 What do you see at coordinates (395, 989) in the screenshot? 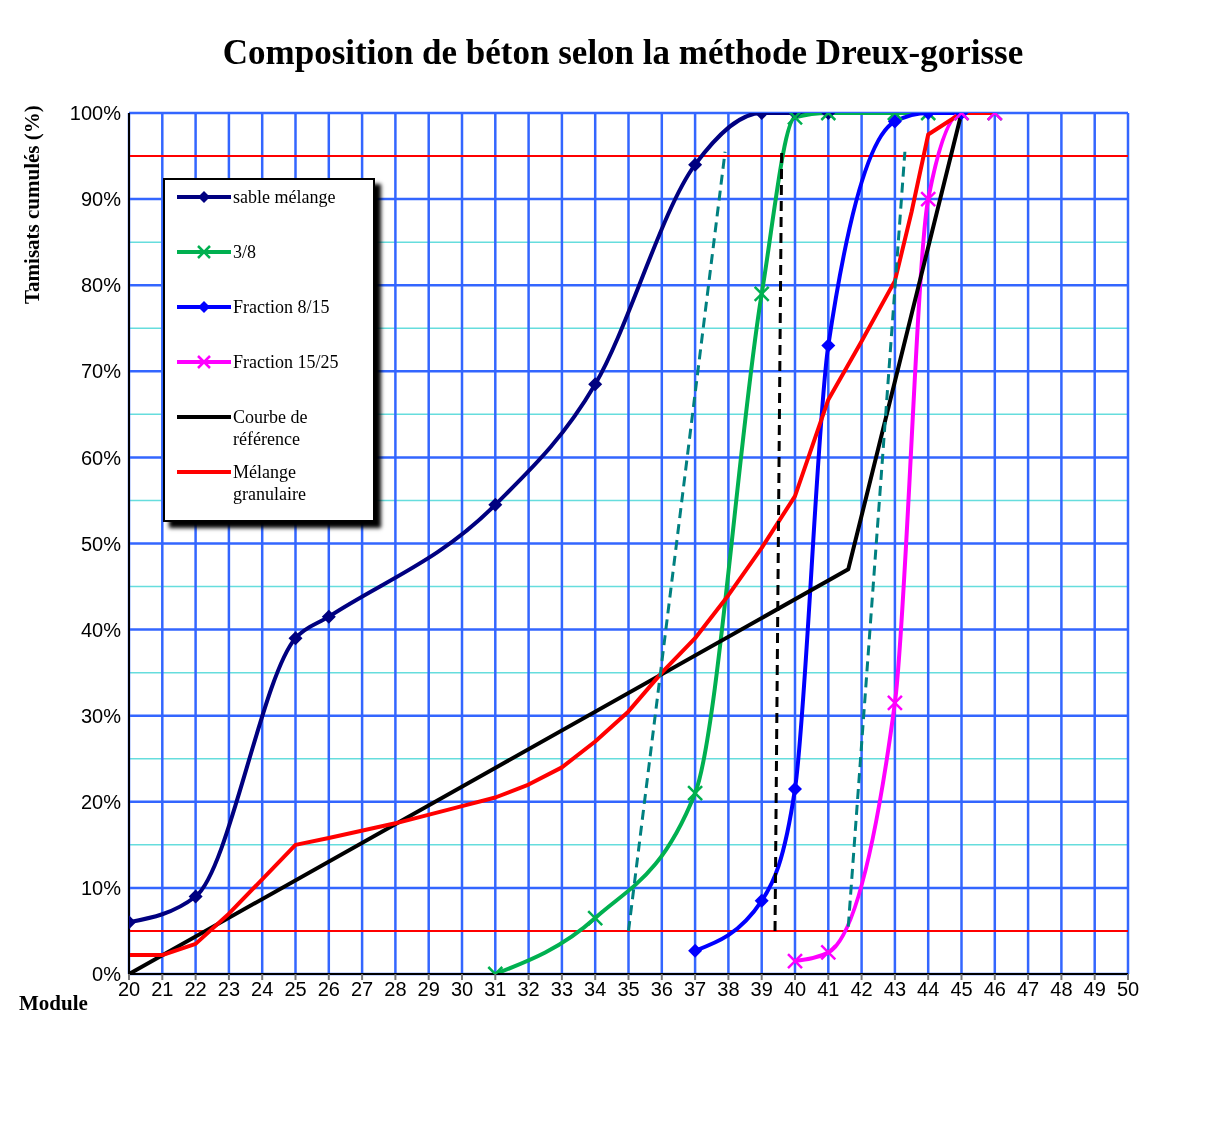
I see `x-tick-label: 28` at bounding box center [395, 989].